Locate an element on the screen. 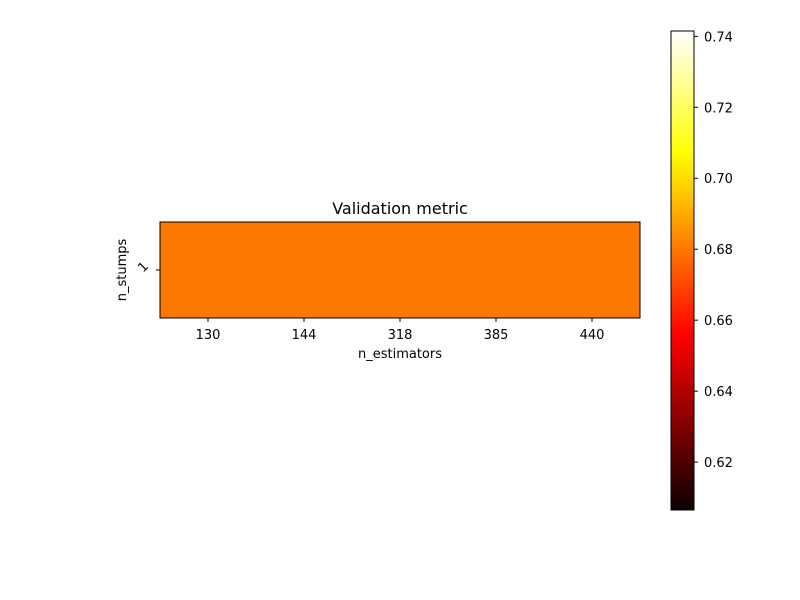 Image resolution: width=800 pixels, height=600 pixels. heatmap-cells is located at coordinates (400, 270).